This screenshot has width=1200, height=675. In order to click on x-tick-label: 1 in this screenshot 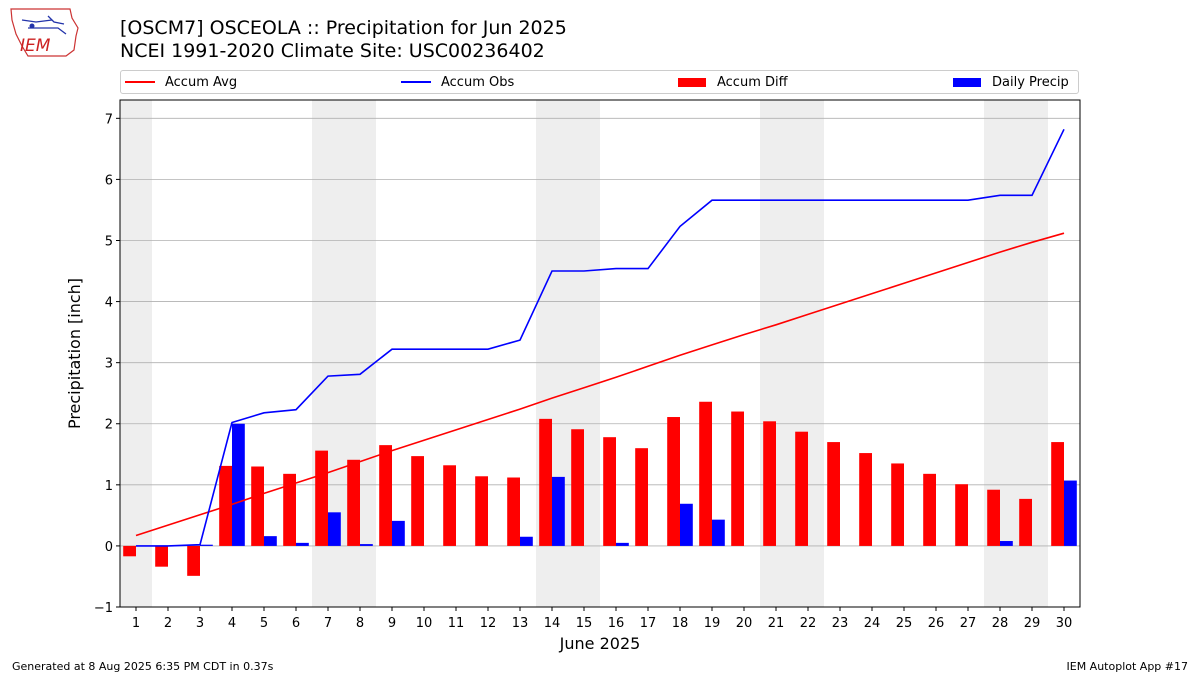, I will do `click(136, 623)`.